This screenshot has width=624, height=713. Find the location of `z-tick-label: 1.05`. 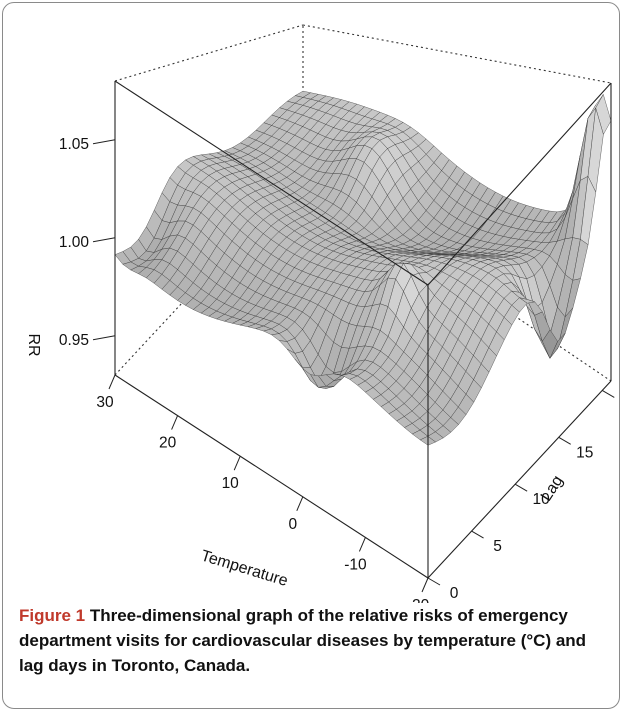

z-tick-label: 1.05 is located at coordinates (74, 144).